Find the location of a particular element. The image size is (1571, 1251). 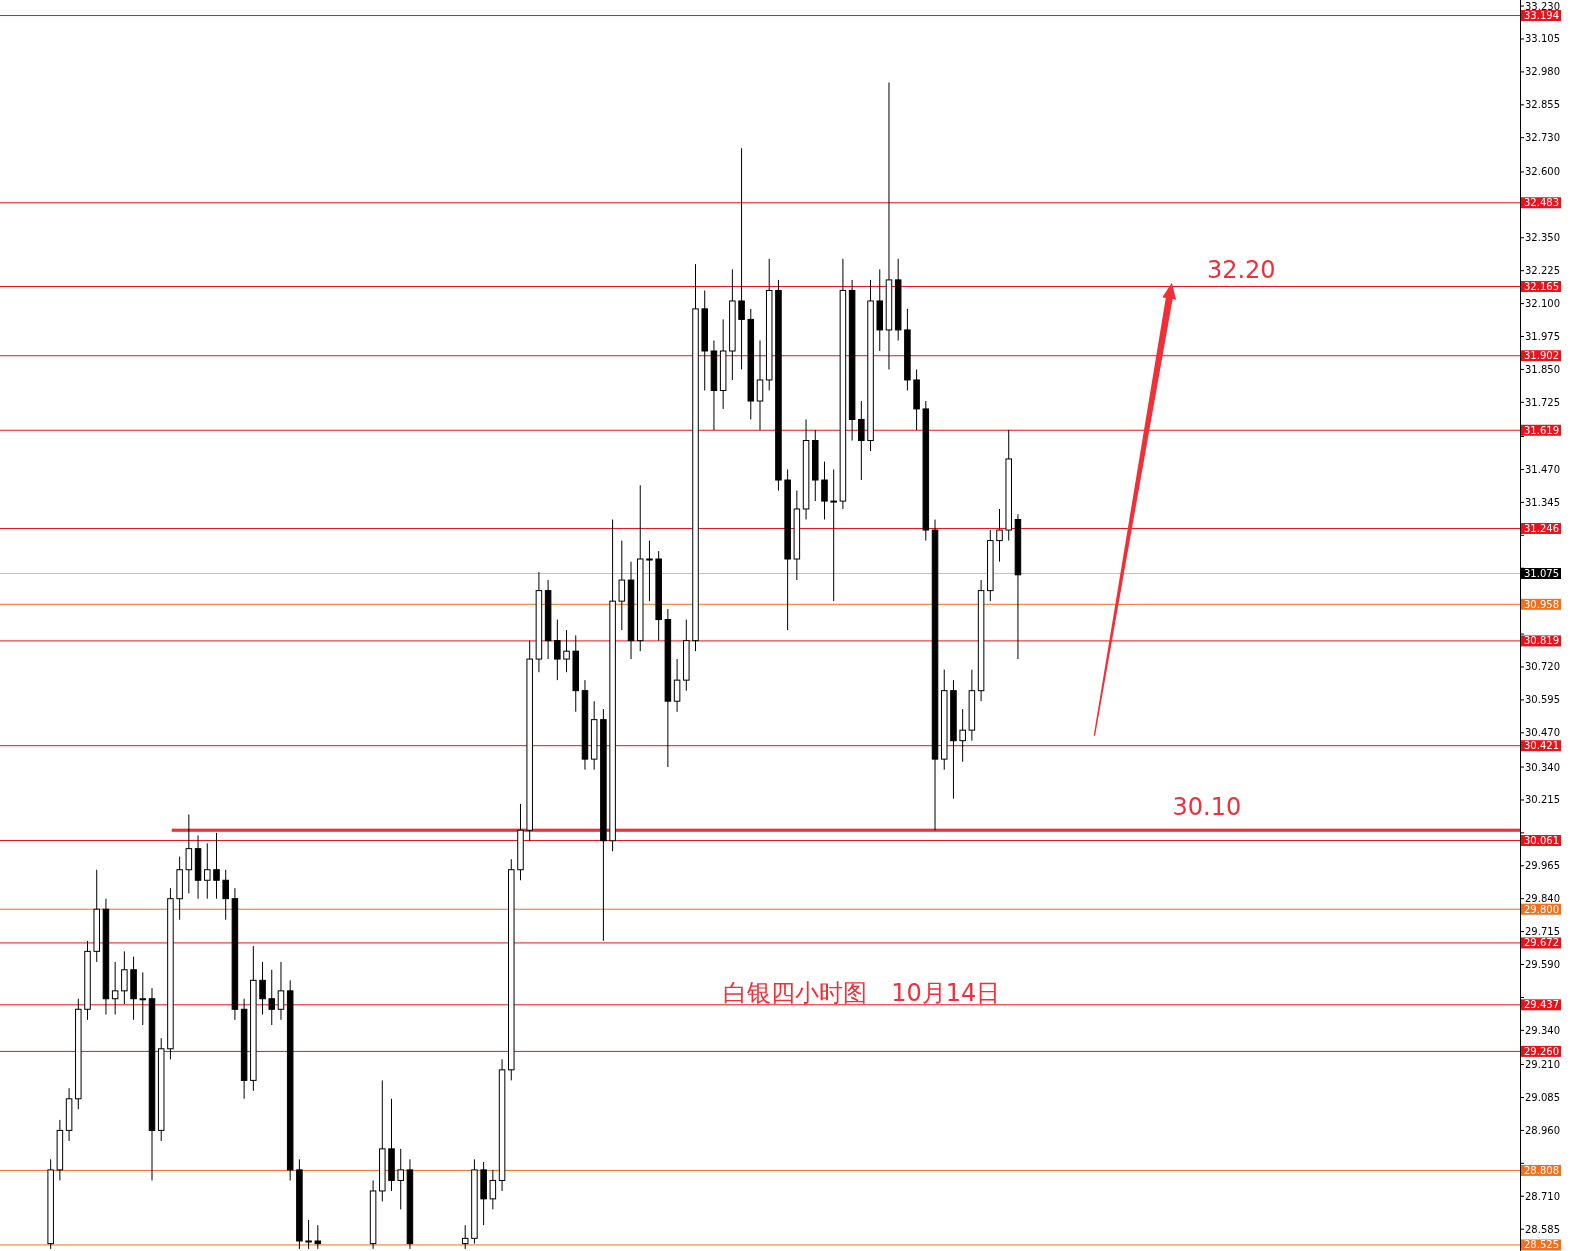

ref-line-label: 31.075 is located at coordinates (1541, 573).